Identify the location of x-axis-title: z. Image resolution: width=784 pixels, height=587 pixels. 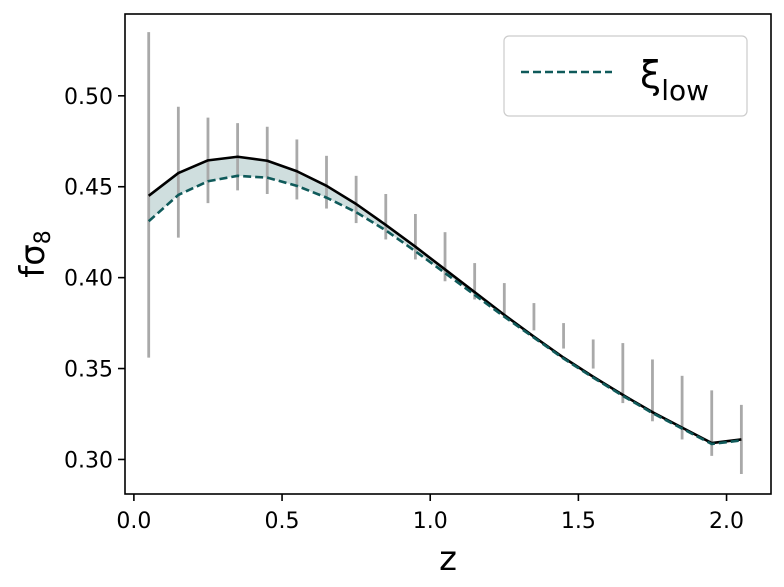
(448, 559).